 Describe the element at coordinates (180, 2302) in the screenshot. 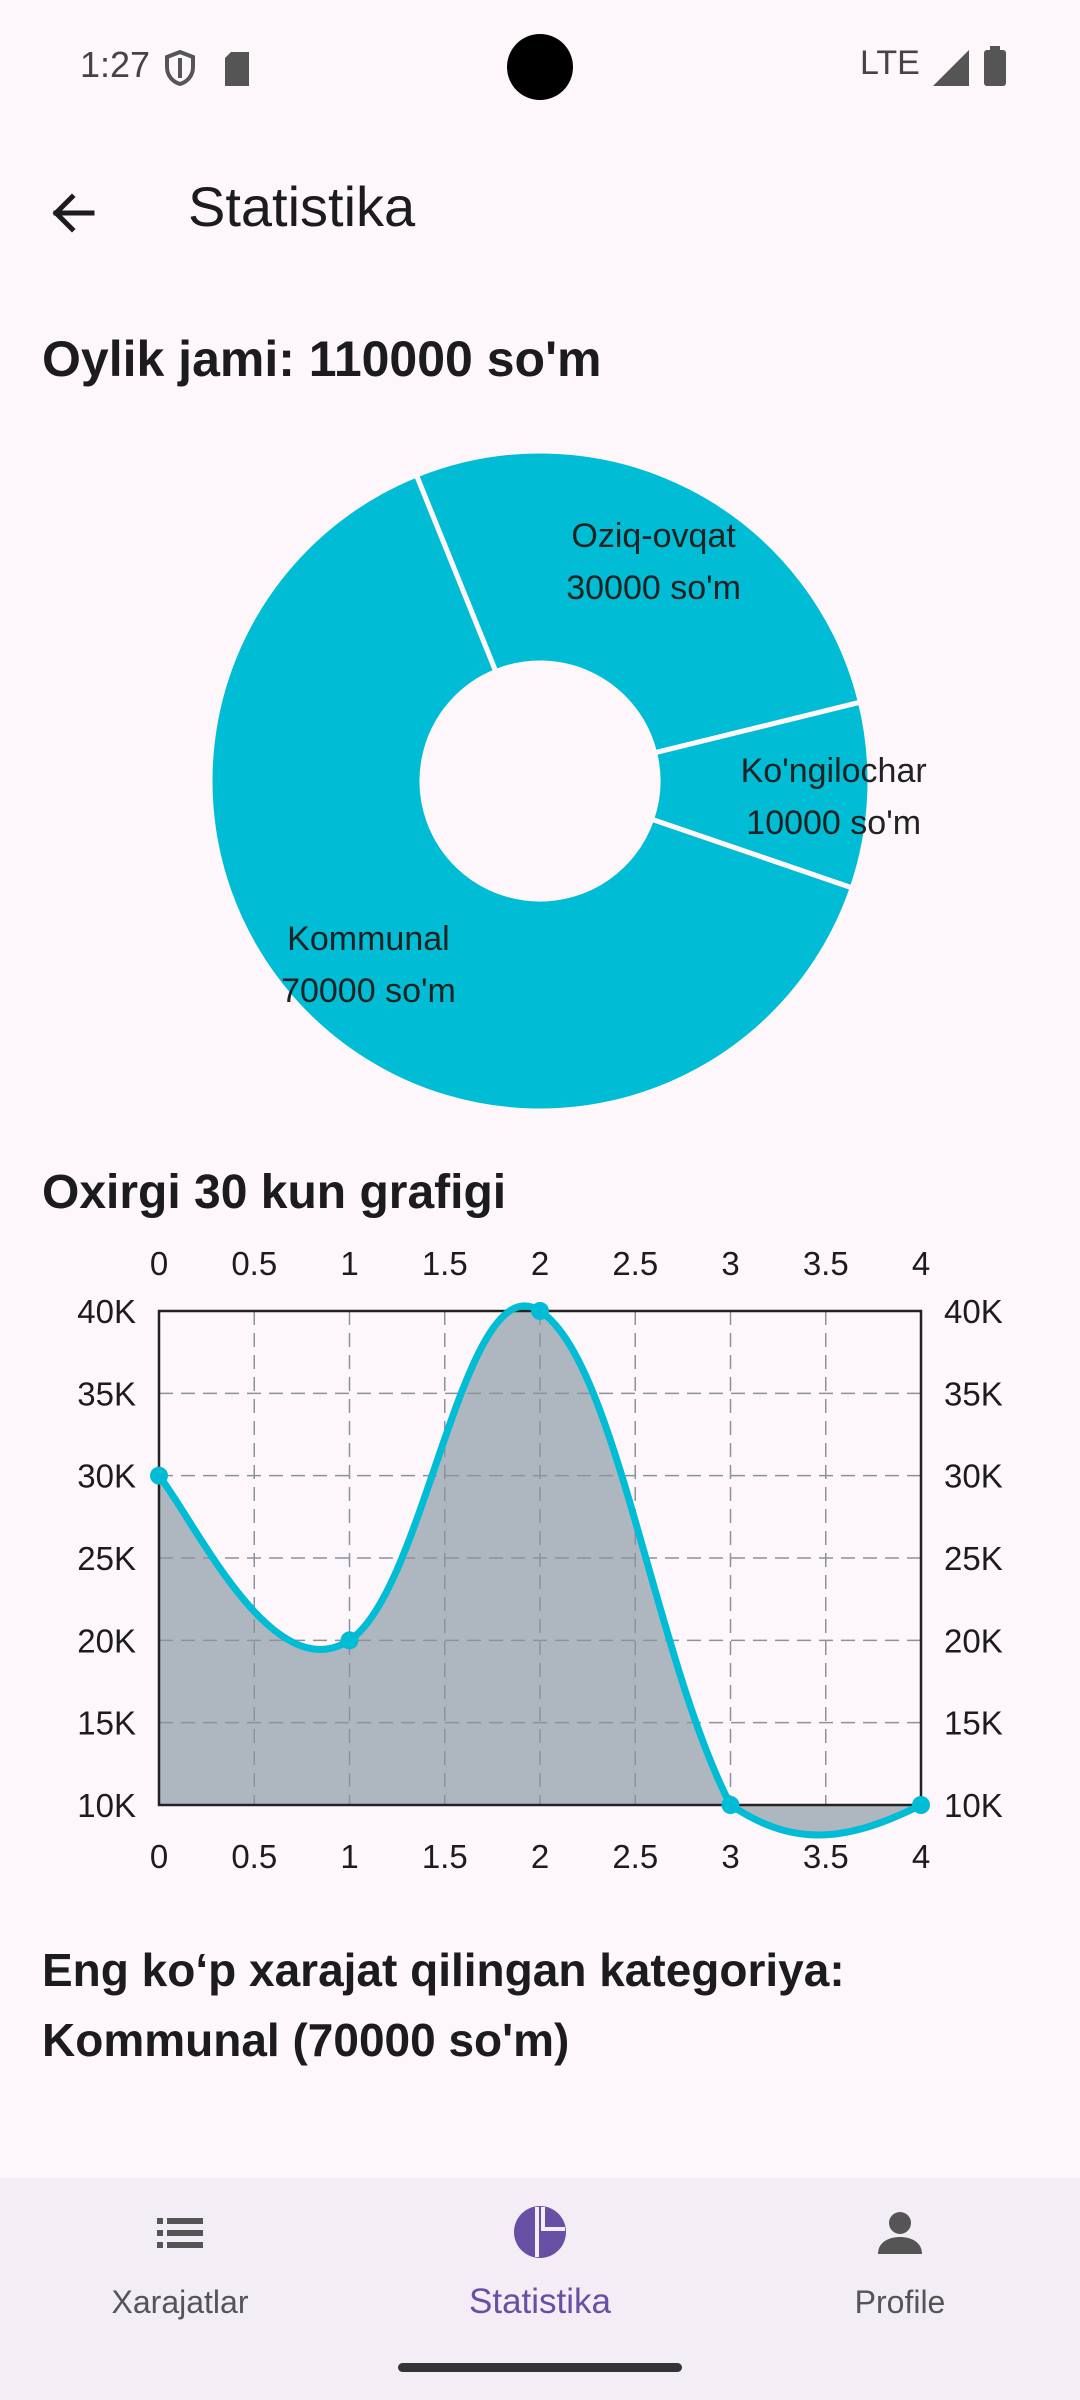

I see `nav-label-xarajatlar: Xarajatlar` at that location.